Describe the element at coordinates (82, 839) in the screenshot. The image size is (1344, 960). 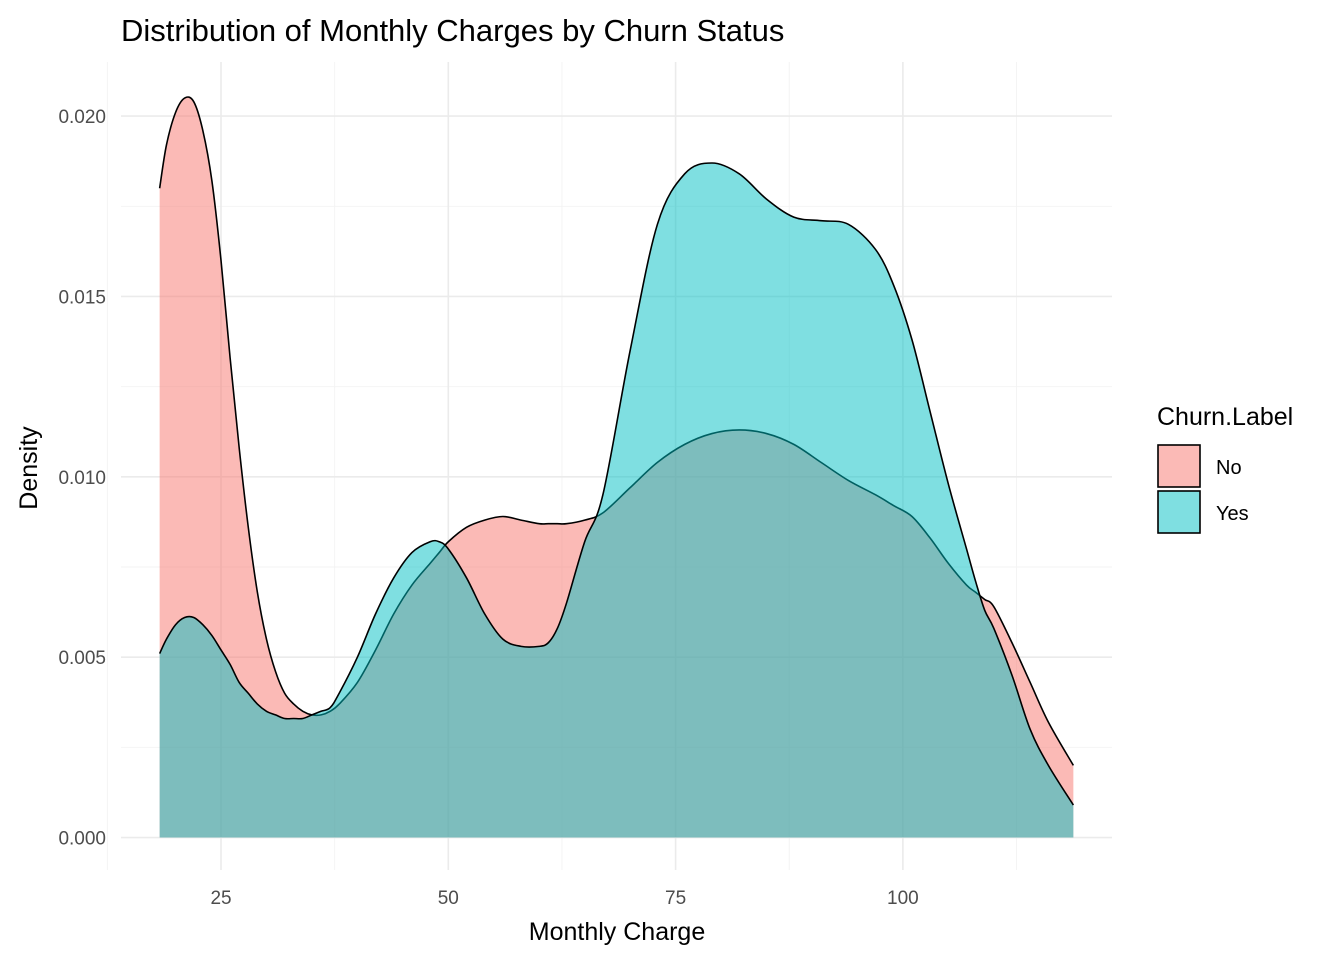
I see `y-tick-label: 0.000` at that location.